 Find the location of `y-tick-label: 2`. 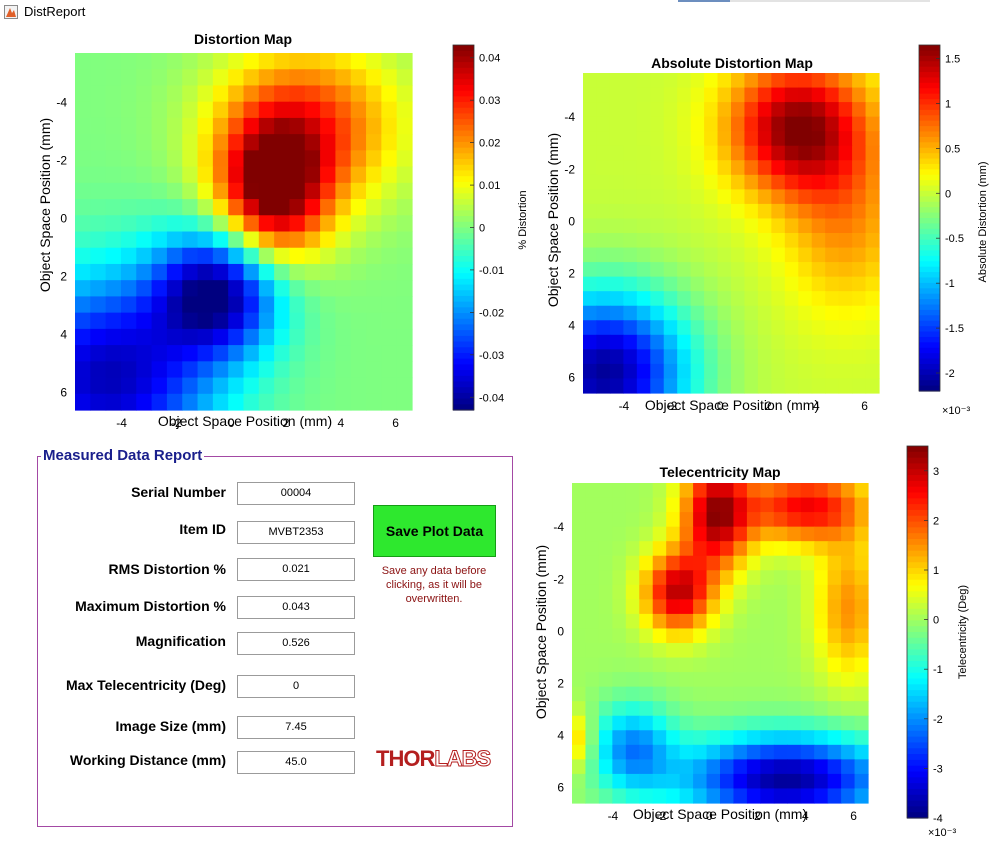

y-tick-label: 2 is located at coordinates (560, 683).